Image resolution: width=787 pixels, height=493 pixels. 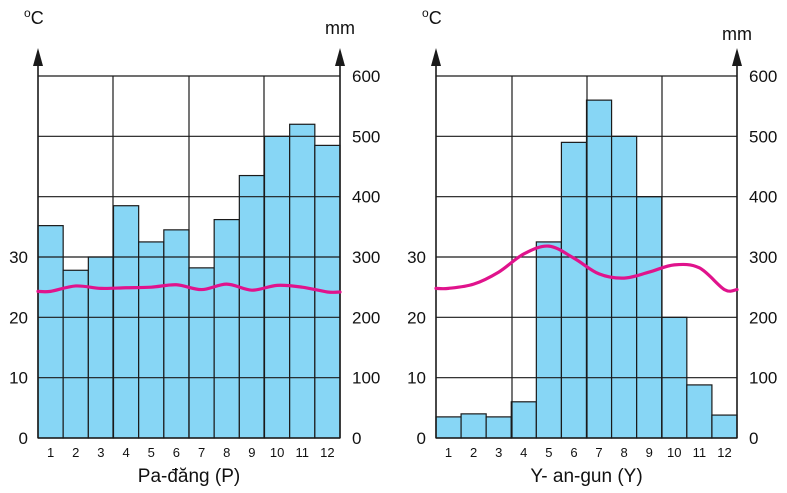 I want to click on chart1-x-tick-11: 11, so click(x=303, y=452).